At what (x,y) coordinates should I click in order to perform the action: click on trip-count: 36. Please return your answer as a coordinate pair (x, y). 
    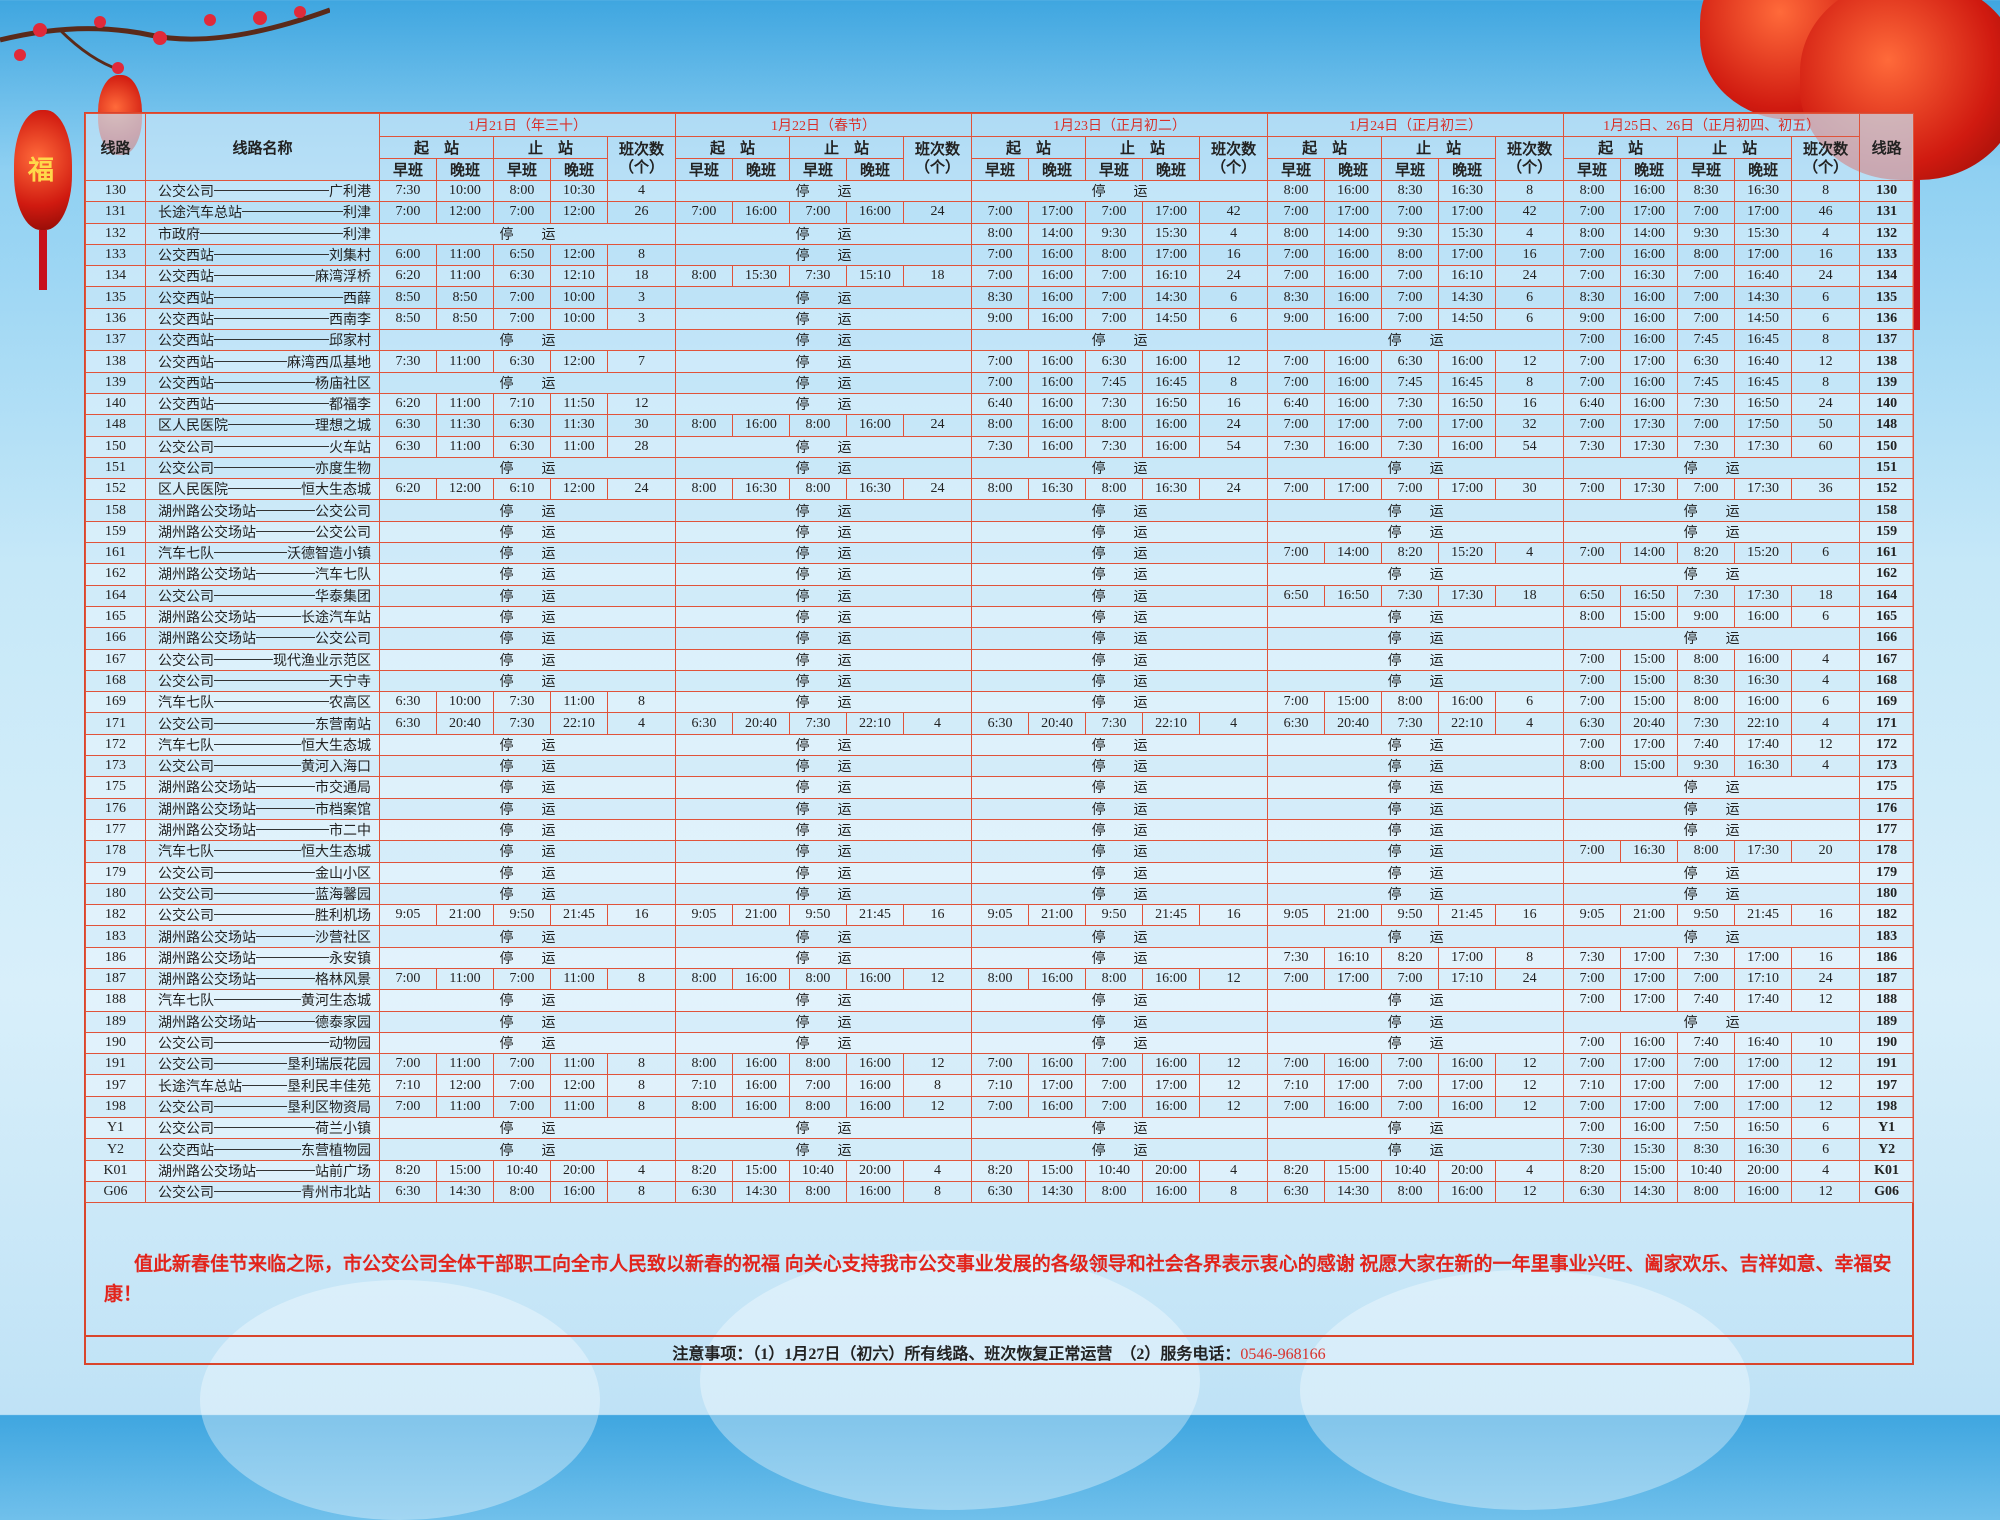
    Looking at the image, I should click on (1826, 489).